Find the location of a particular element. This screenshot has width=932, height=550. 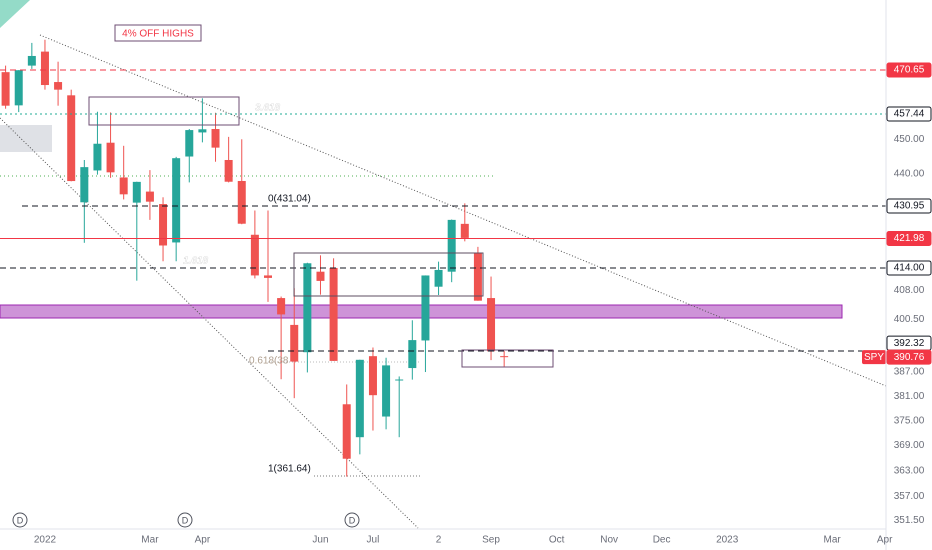

x-tick-label: 2023 is located at coordinates (727, 540).